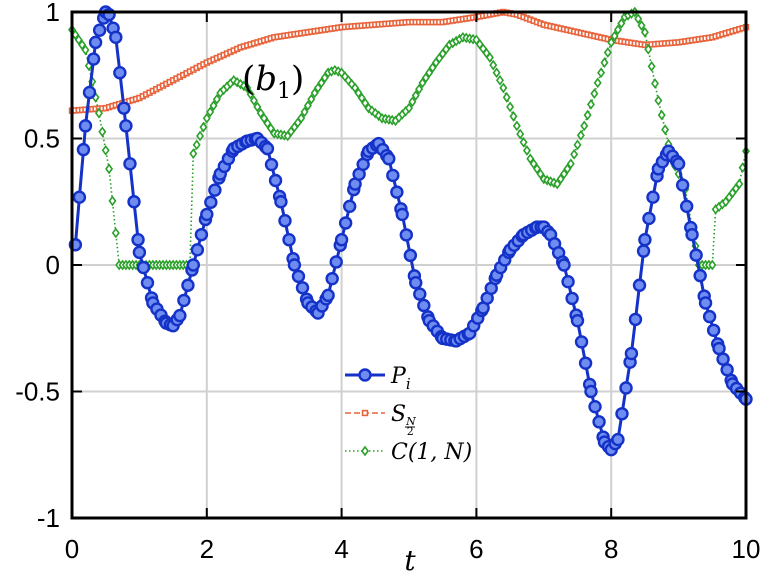 The width and height of the screenshot is (768, 576). I want to click on panel-label: (b1), so click(273, 81).